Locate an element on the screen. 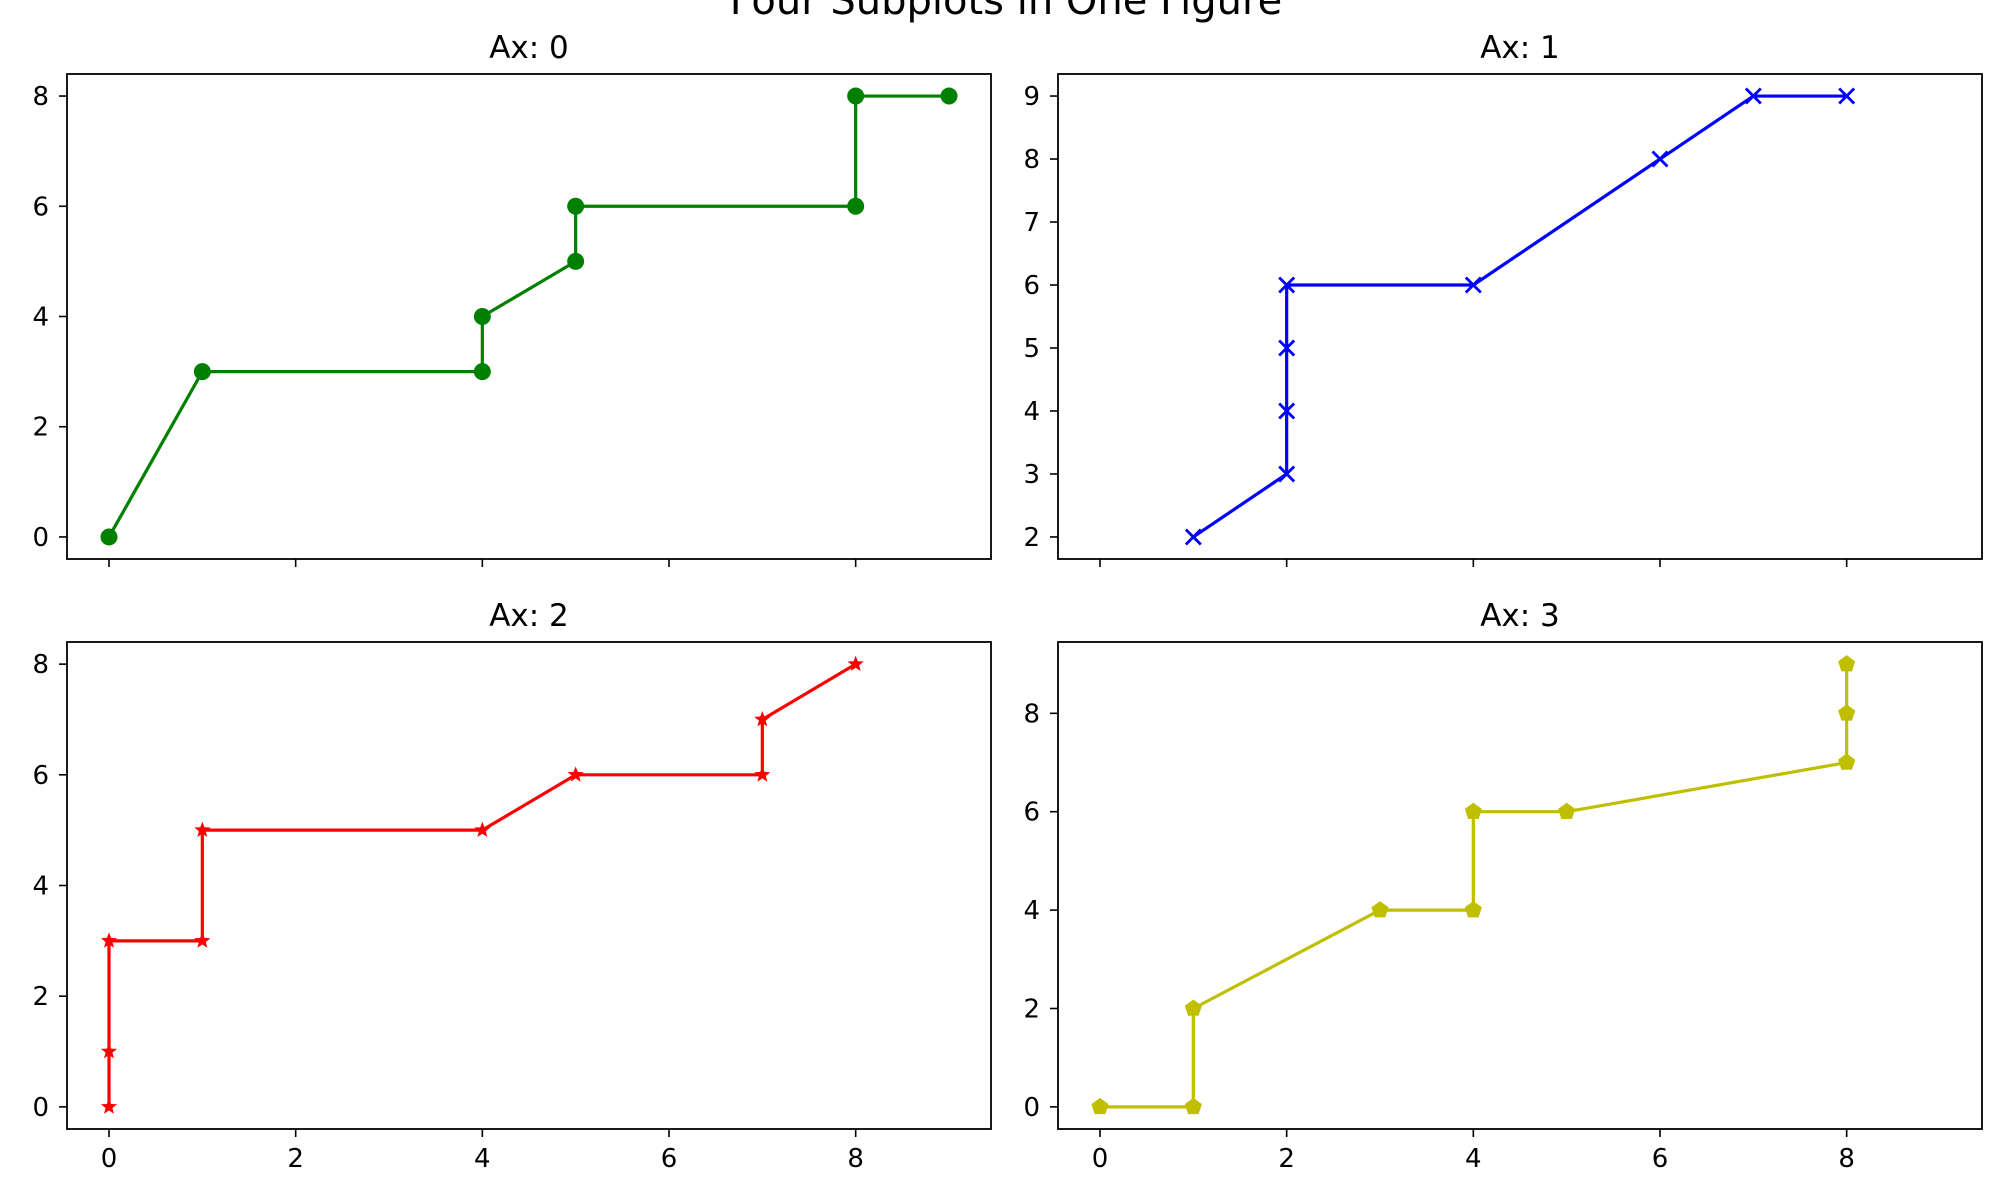  y-tick-label: 5 is located at coordinates (1031, 349).